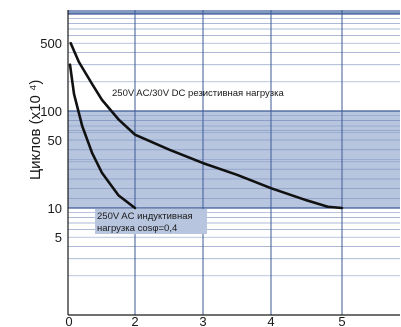 This screenshot has height=327, width=401. I want to click on y-axis-label: Циклов (х10 ⁴), so click(35, 130).